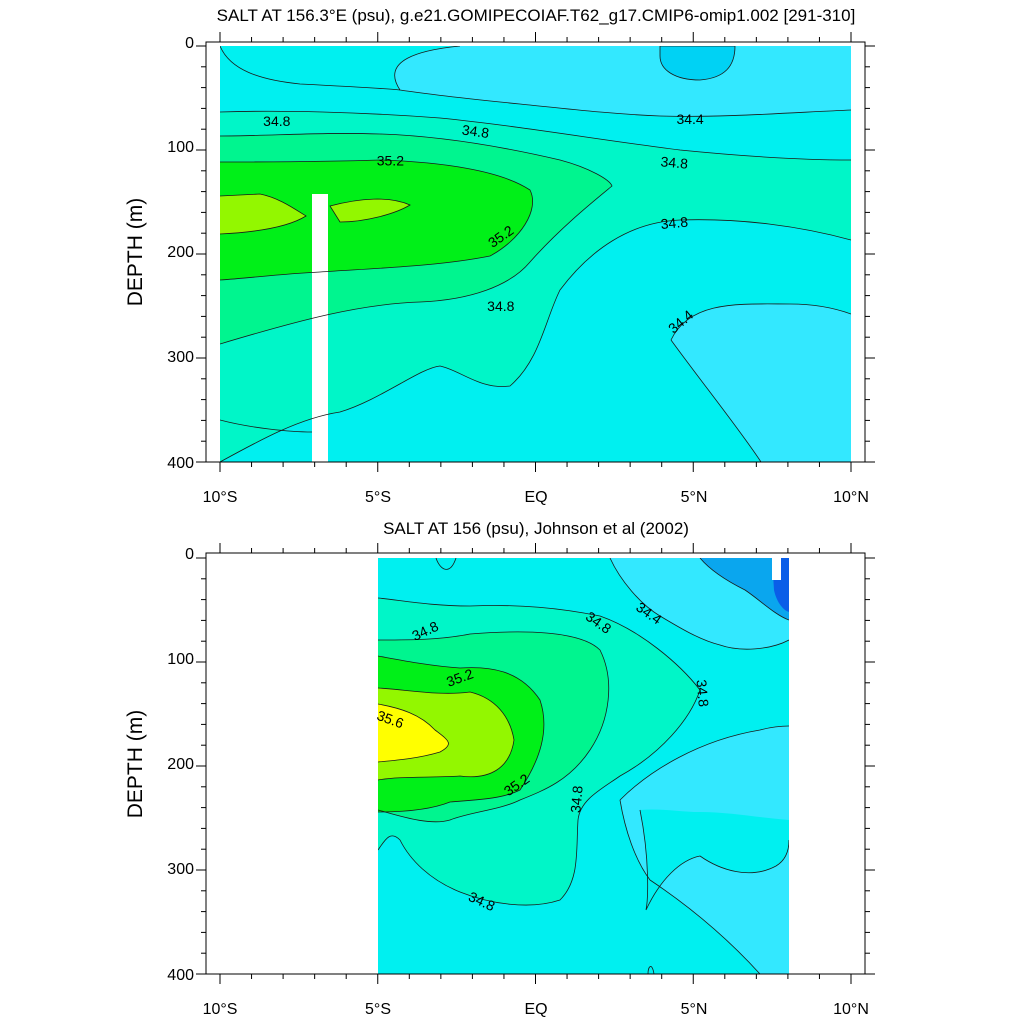  Describe the element at coordinates (320, 328) in the screenshot. I see `missing-data-column` at that location.